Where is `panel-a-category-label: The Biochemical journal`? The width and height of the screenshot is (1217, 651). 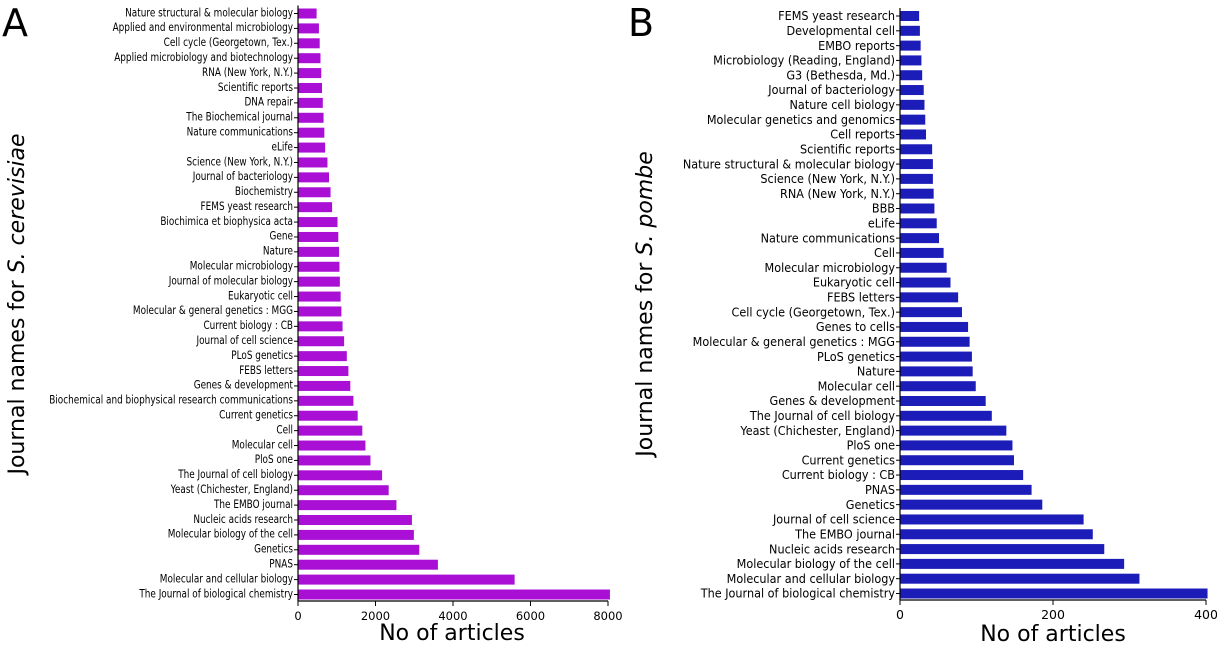
panel-a-category-label: The Biochemical journal is located at coordinates (239, 118).